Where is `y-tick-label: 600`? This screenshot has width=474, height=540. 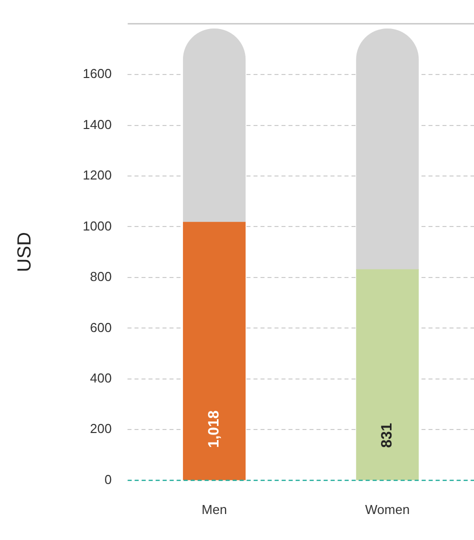
y-tick-label: 600 is located at coordinates (101, 327).